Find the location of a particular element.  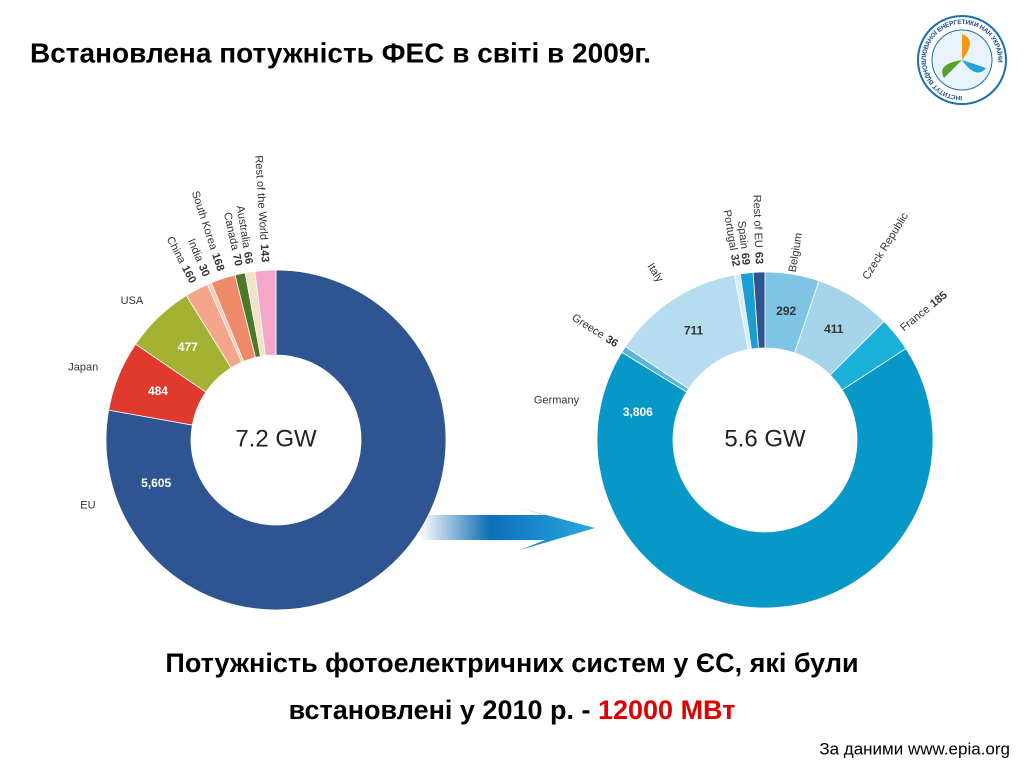

source: За даними www.epia.org is located at coordinates (914, 748).